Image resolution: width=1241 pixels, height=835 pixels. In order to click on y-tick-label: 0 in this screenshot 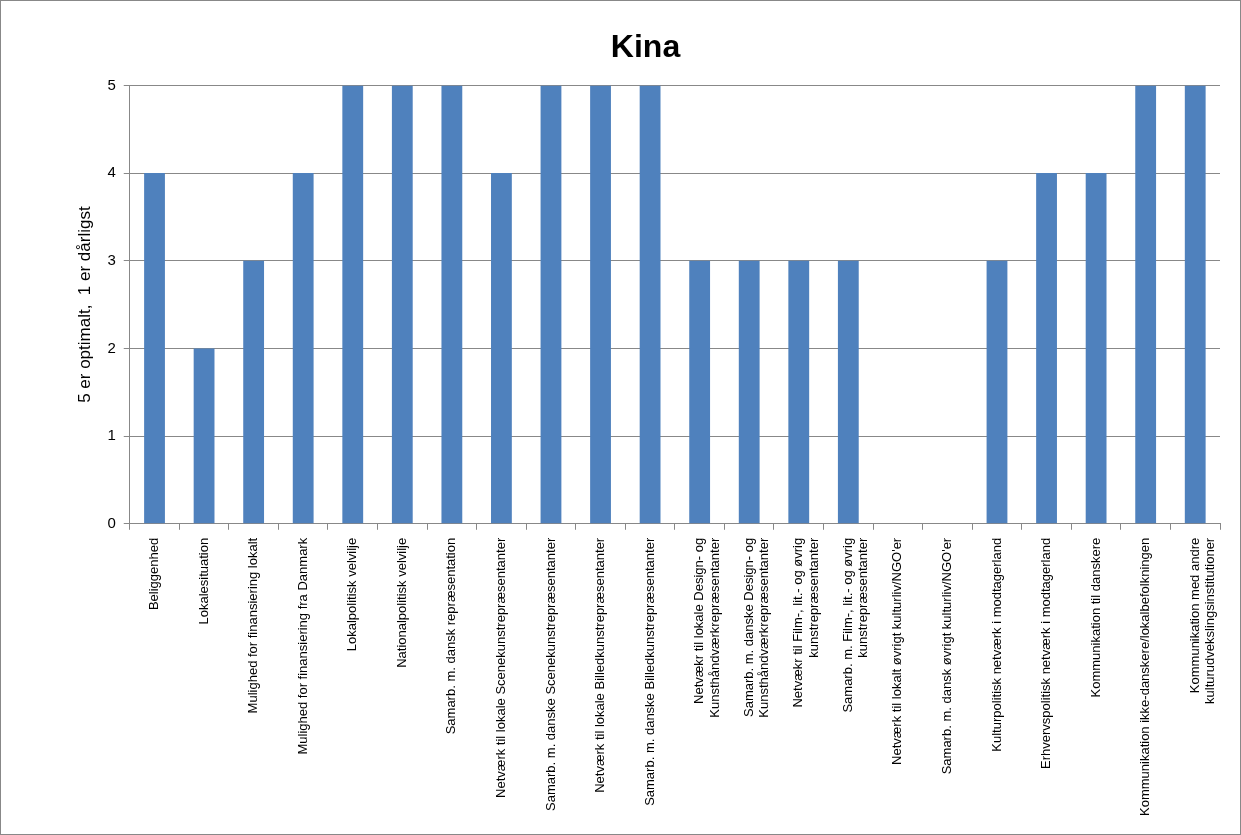, I will do `click(111, 522)`.